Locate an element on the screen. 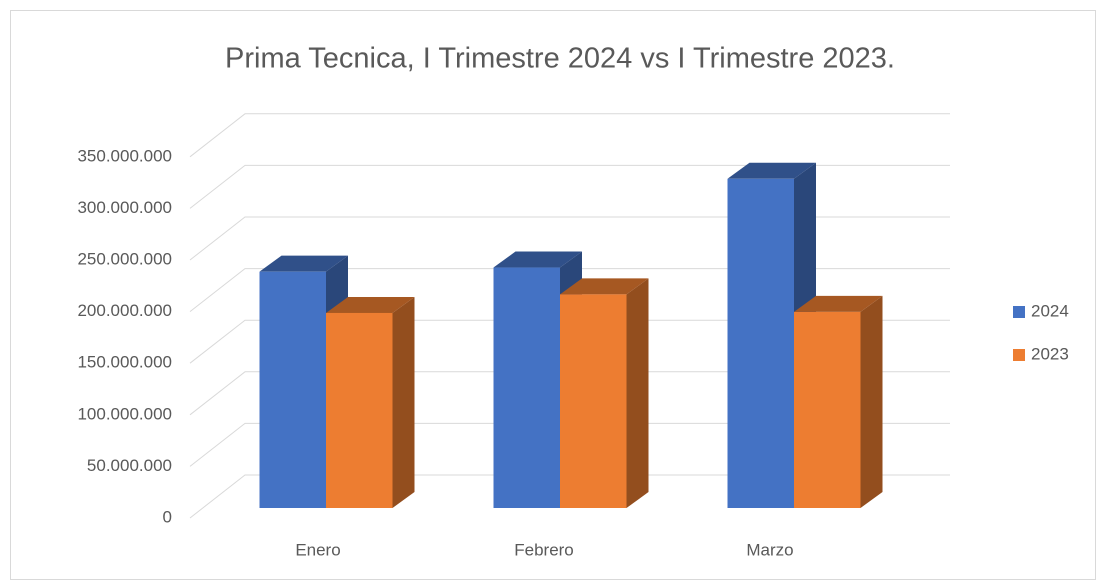 This screenshot has width=1104, height=582. x-tick-label: Febrero is located at coordinates (544, 549).